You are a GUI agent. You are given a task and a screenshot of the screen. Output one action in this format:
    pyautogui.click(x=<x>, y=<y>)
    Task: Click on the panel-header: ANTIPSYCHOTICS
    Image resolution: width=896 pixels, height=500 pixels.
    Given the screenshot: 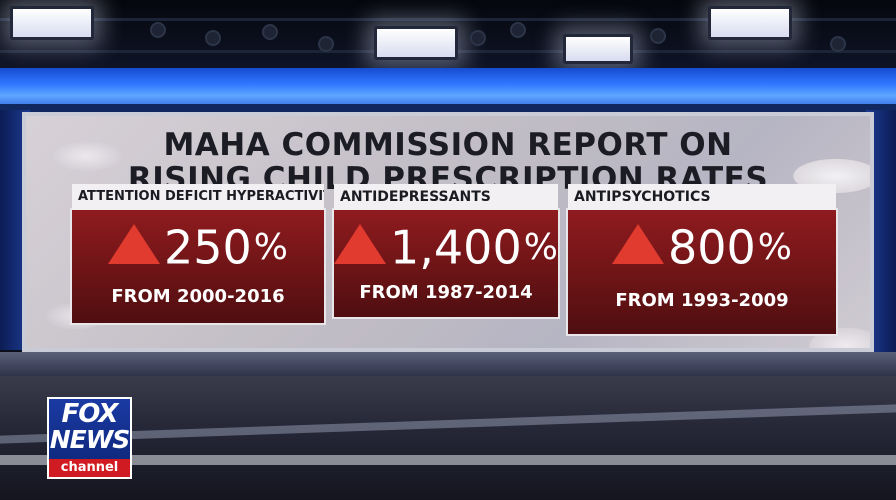 What is the action you would take?
    pyautogui.click(x=702, y=197)
    